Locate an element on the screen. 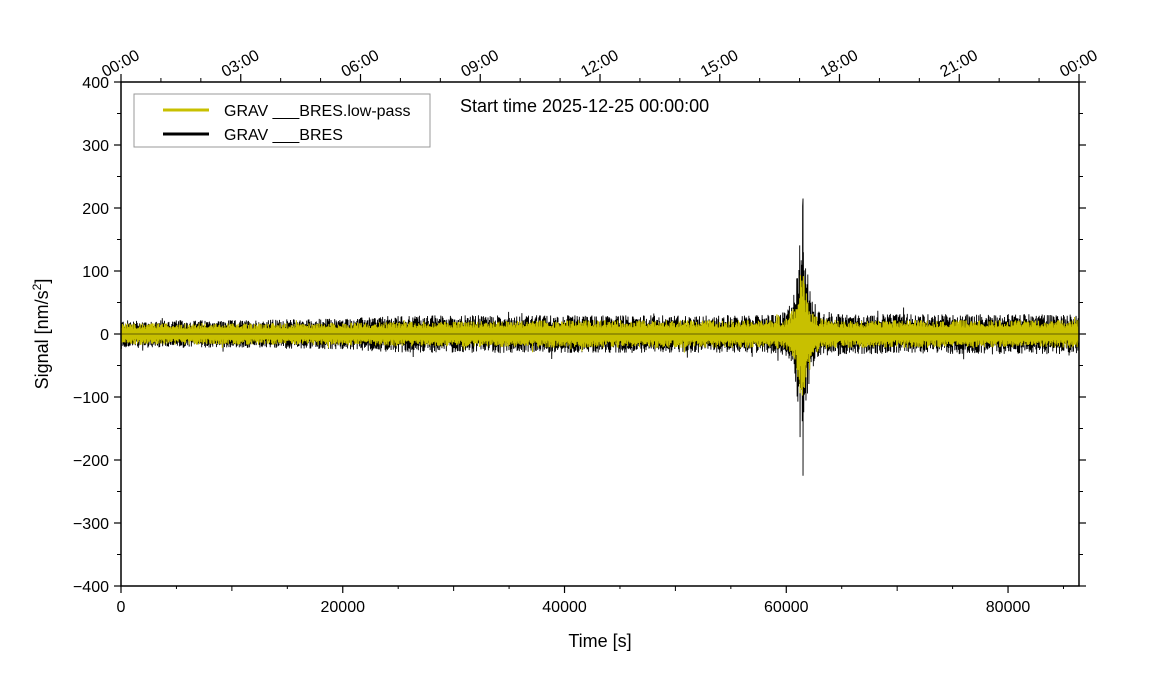 The height and width of the screenshot is (700, 1151). x-axis-title: Time [s] is located at coordinates (599, 641).